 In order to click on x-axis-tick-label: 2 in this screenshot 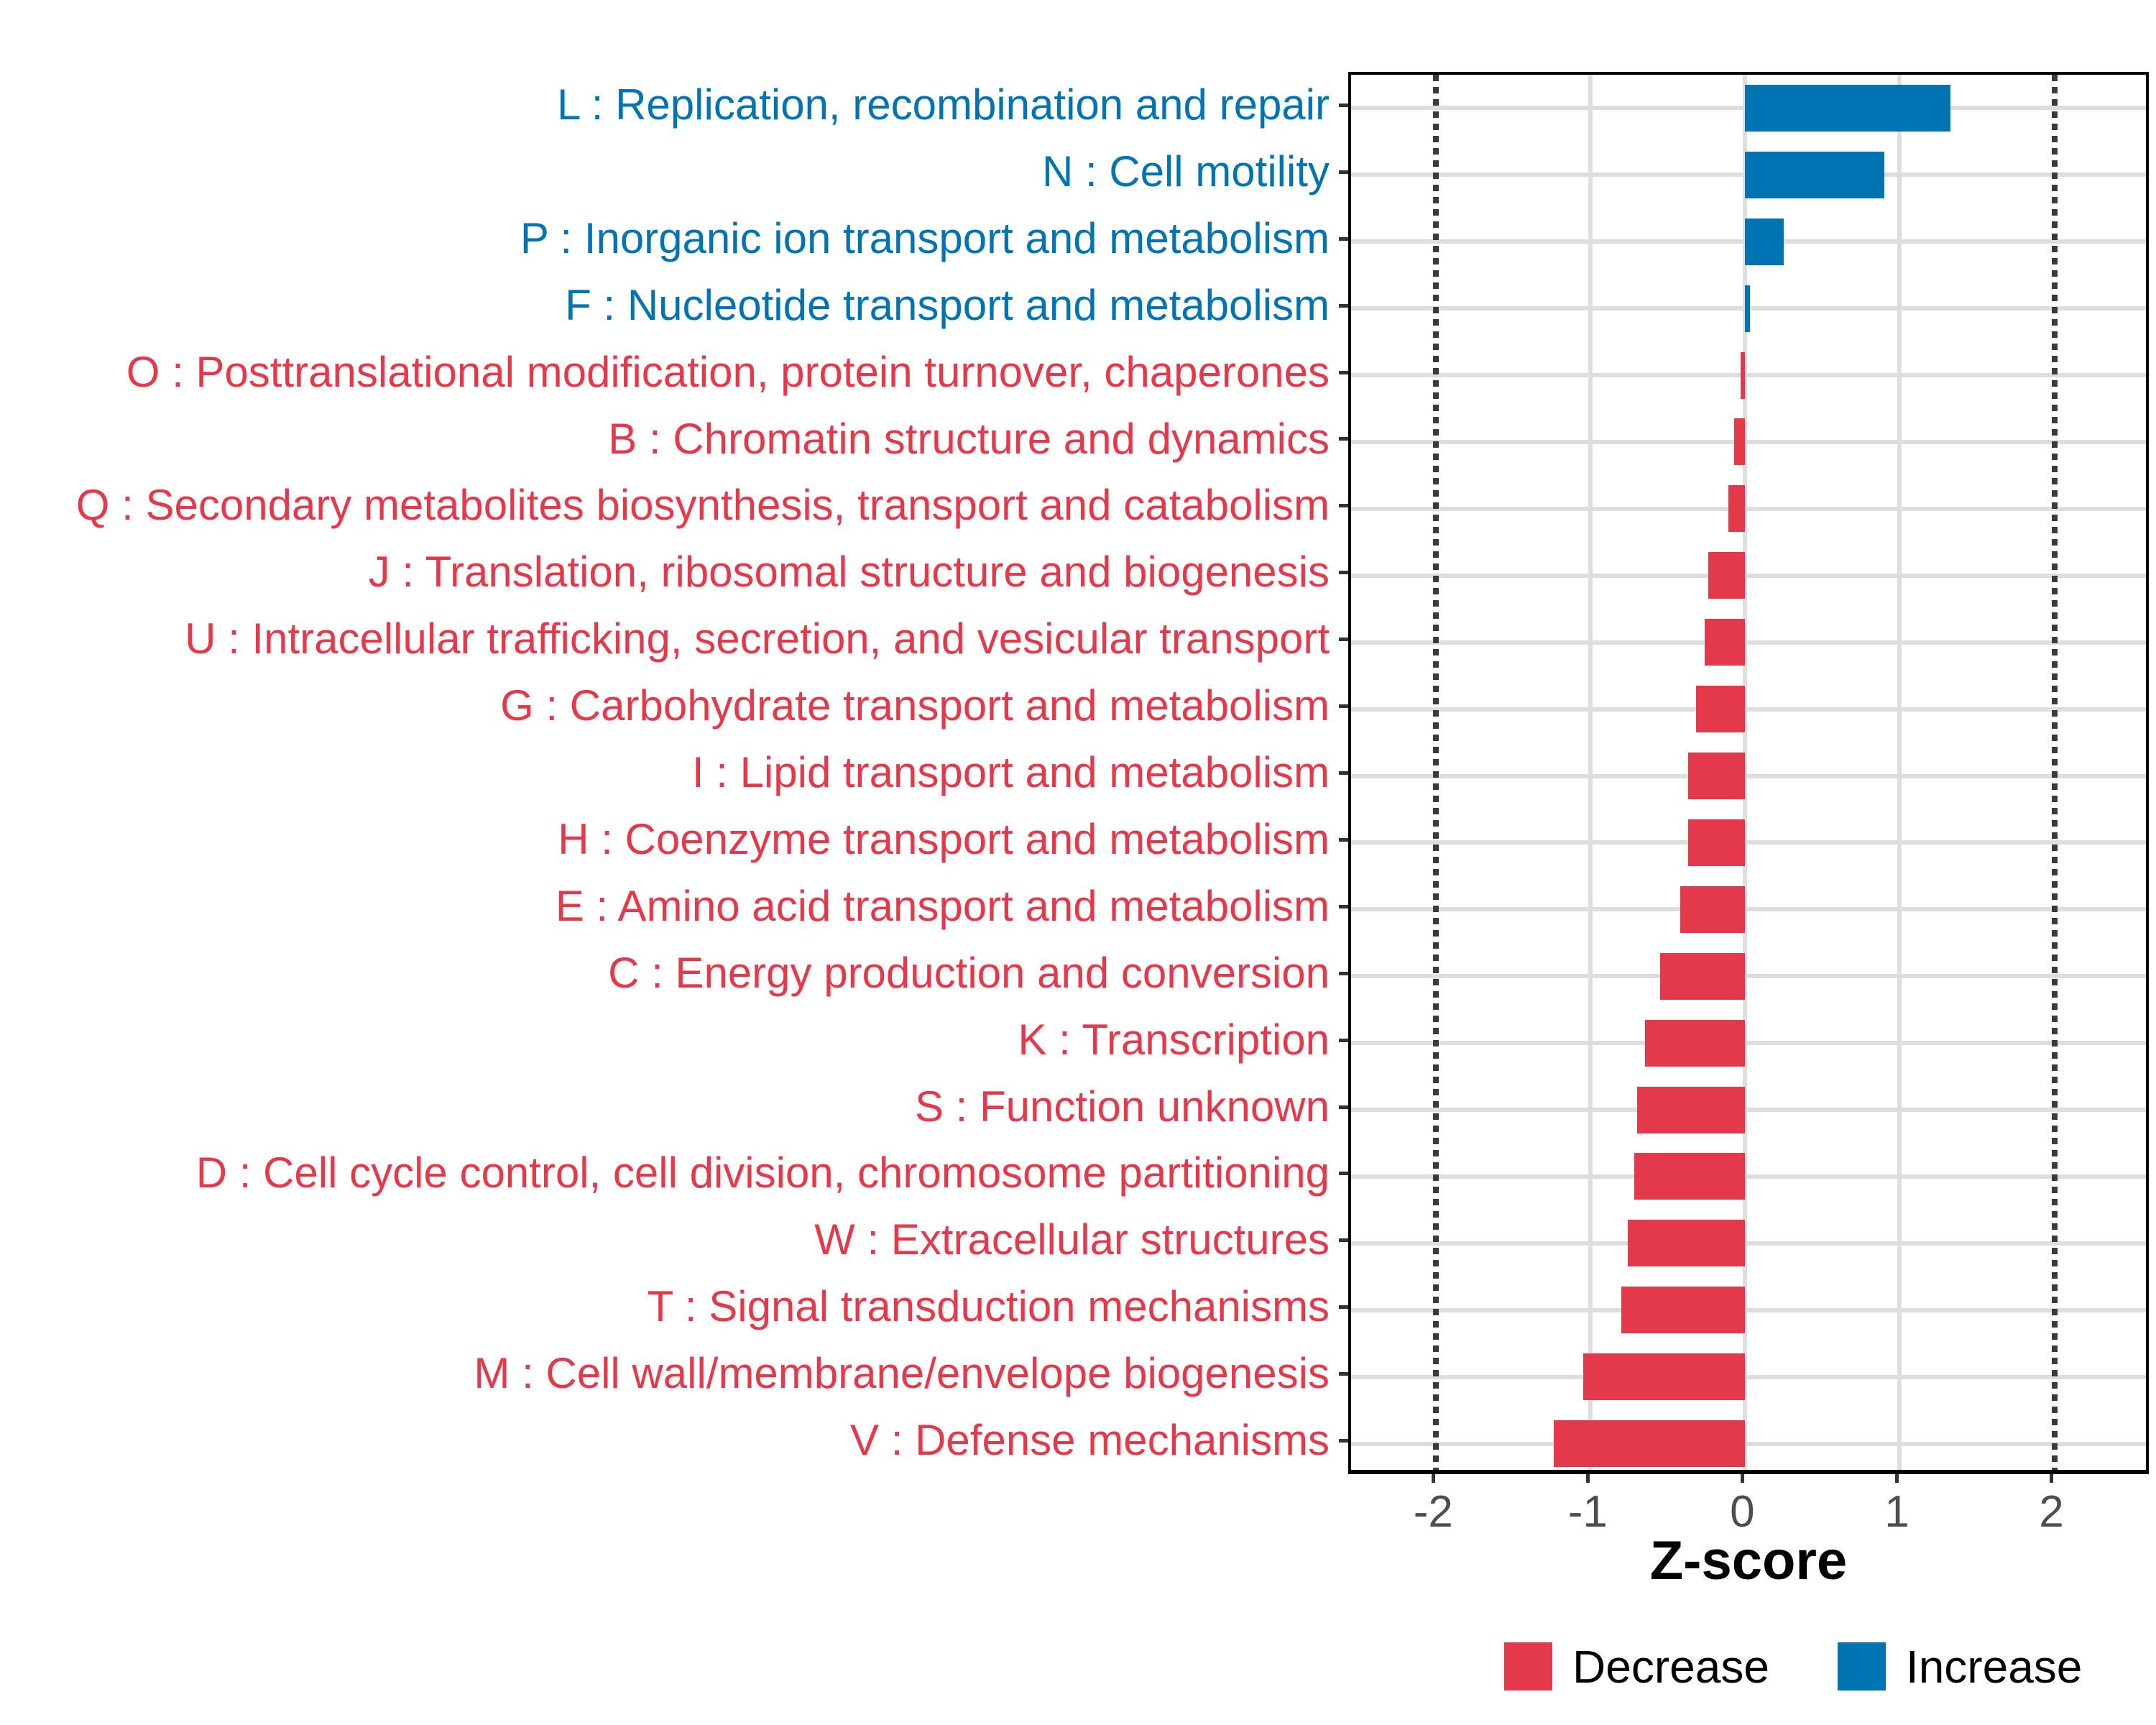, I will do `click(2051, 1512)`.